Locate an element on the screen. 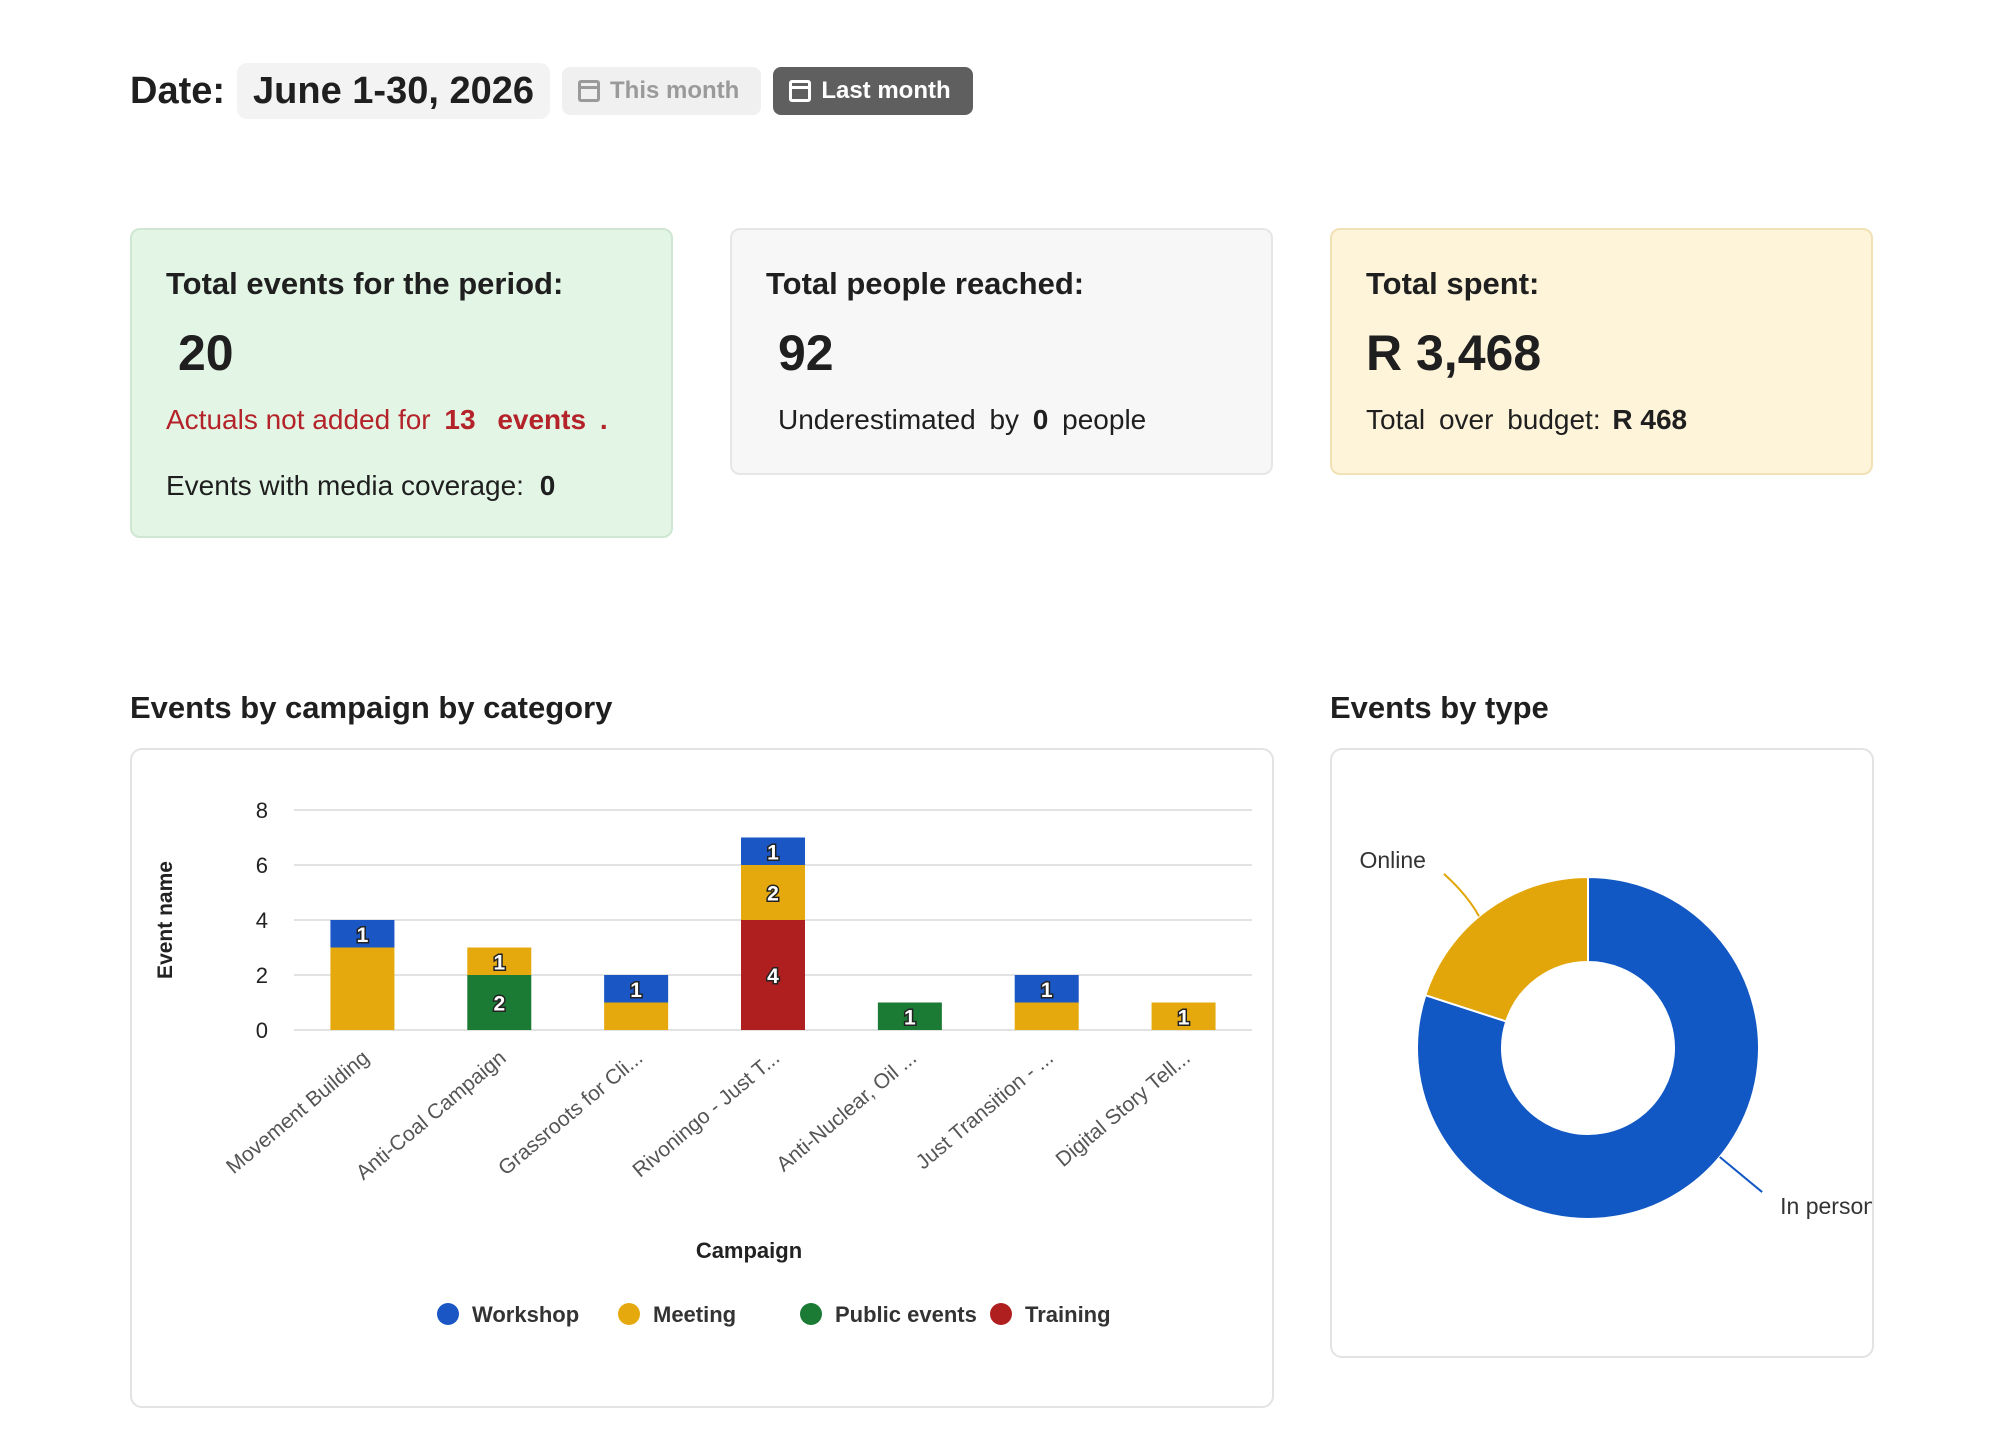  actuals-count: 13 is located at coordinates (460, 419).